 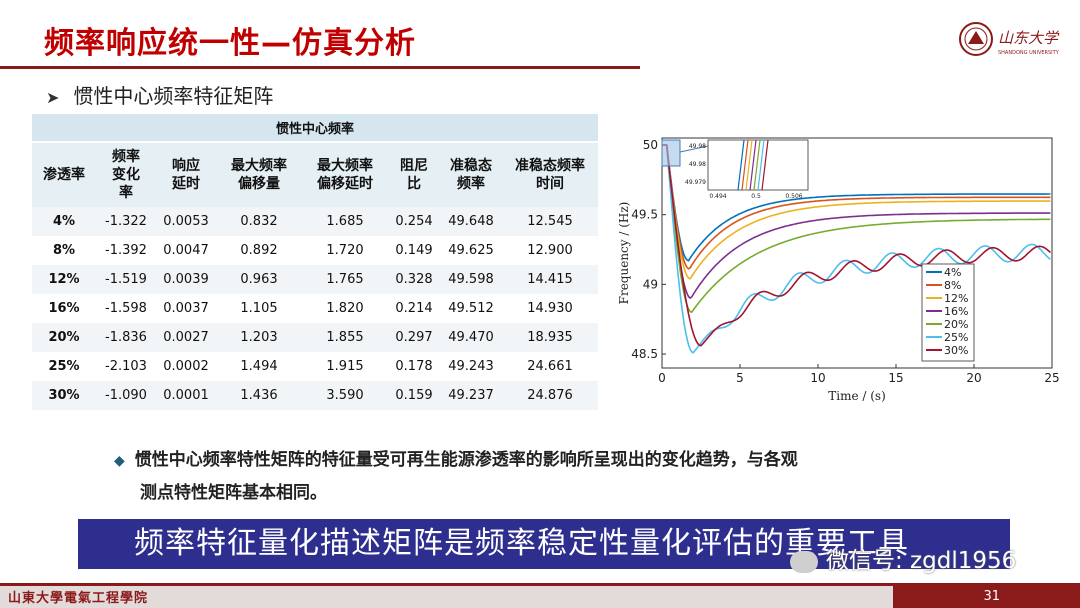 I want to click on table-header-cell: 频率 变化率, so click(x=126, y=174).